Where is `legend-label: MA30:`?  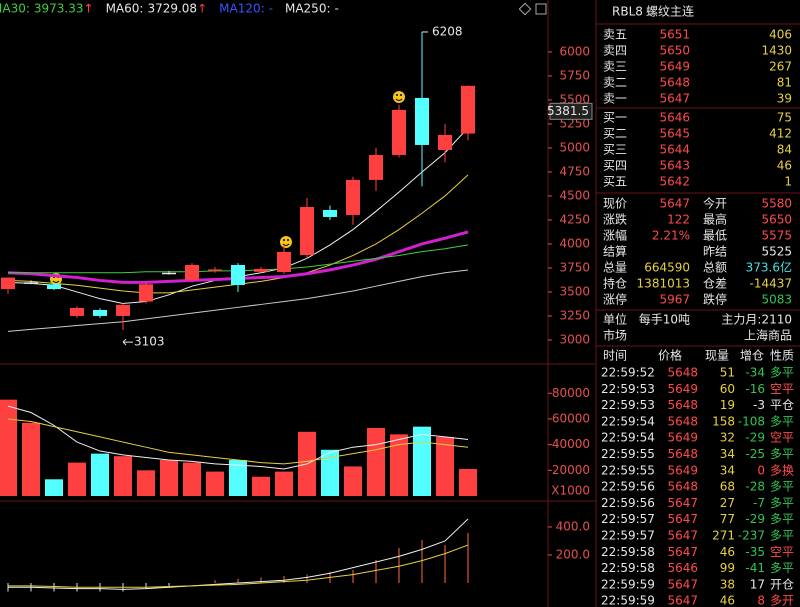 legend-label: MA30: is located at coordinates (15, 9).